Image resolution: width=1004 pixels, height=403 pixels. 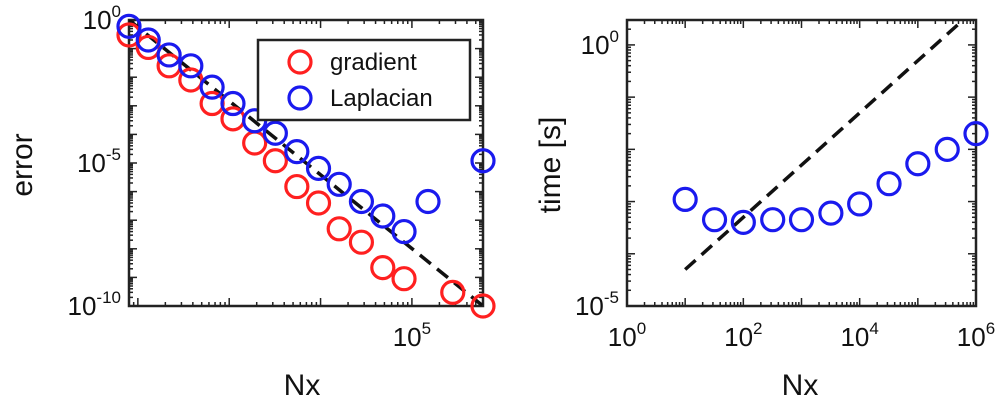 What do you see at coordinates (550, 165) in the screenshot?
I see `y-axis-label: time [s]` at bounding box center [550, 165].